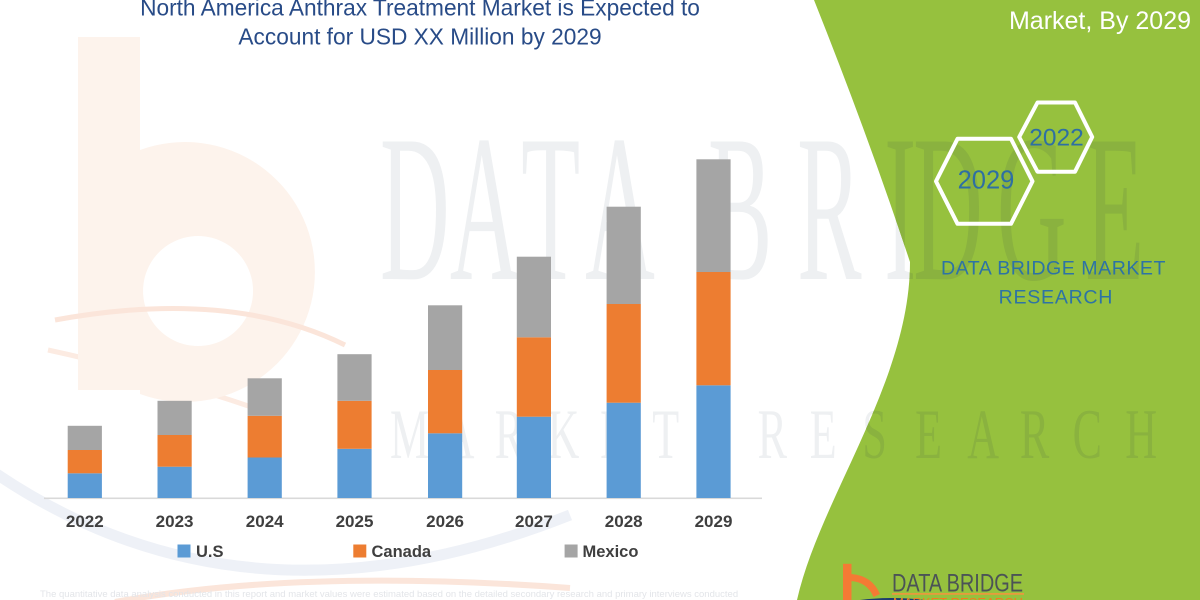 The height and width of the screenshot is (600, 1200). What do you see at coordinates (419, 37) in the screenshot?
I see `svg-text:Account for USD XX Million by: Account for USD XX Million by 2029` at bounding box center [419, 37].